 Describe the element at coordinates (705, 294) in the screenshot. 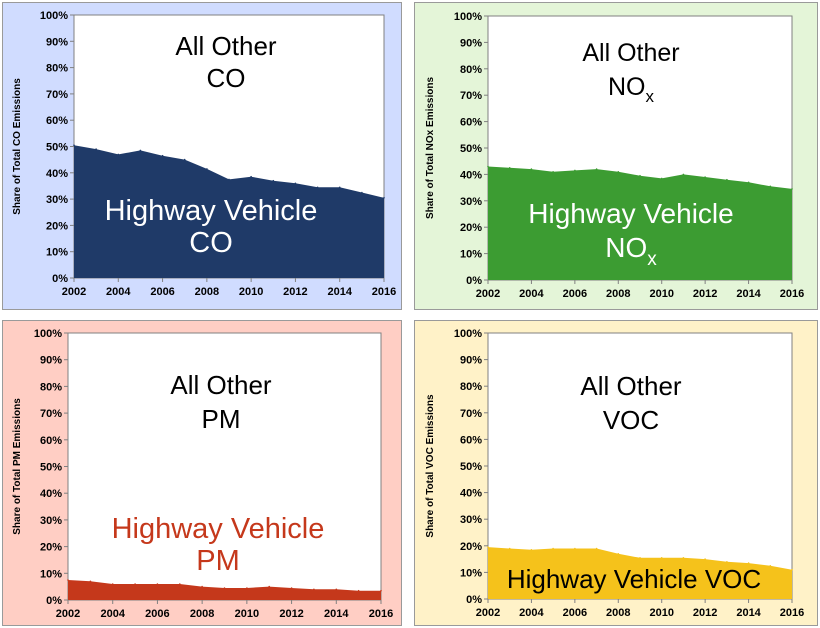

I see `nox-xtick-label: 2012` at that location.